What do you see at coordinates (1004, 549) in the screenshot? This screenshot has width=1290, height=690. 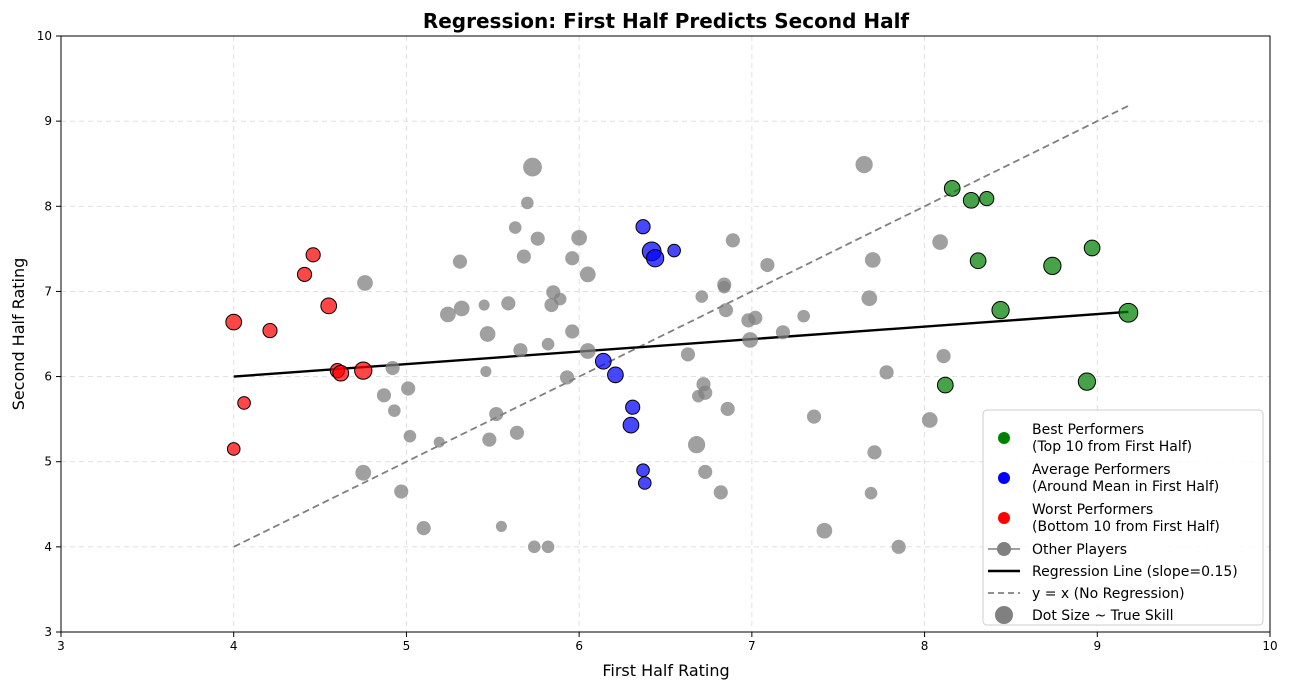 I see `legend-marker-other` at bounding box center [1004, 549].